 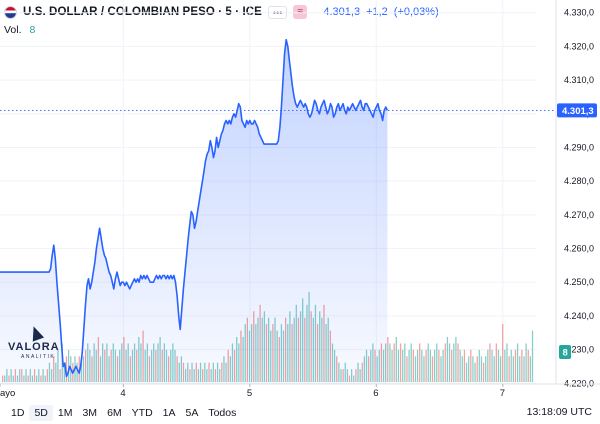 What do you see at coordinates (169, 413) in the screenshot?
I see `timeframe-button-1a: 1A` at bounding box center [169, 413].